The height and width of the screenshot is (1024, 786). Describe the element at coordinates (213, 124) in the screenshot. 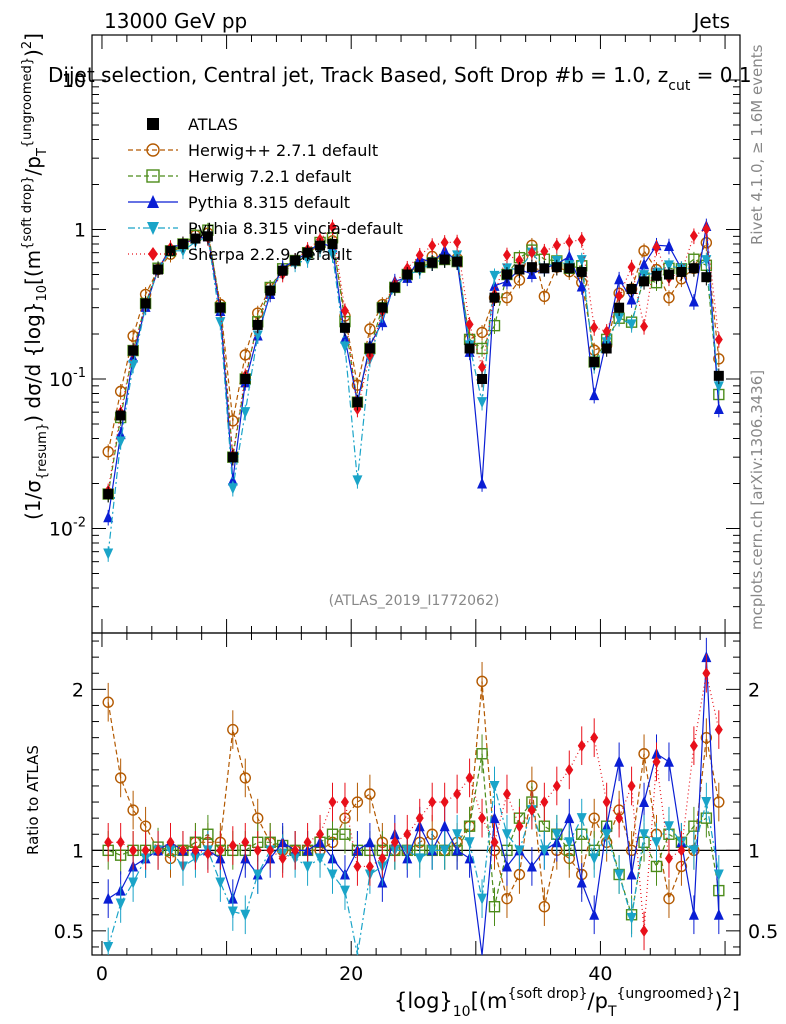

I see `legend-label: ATLAS` at that location.